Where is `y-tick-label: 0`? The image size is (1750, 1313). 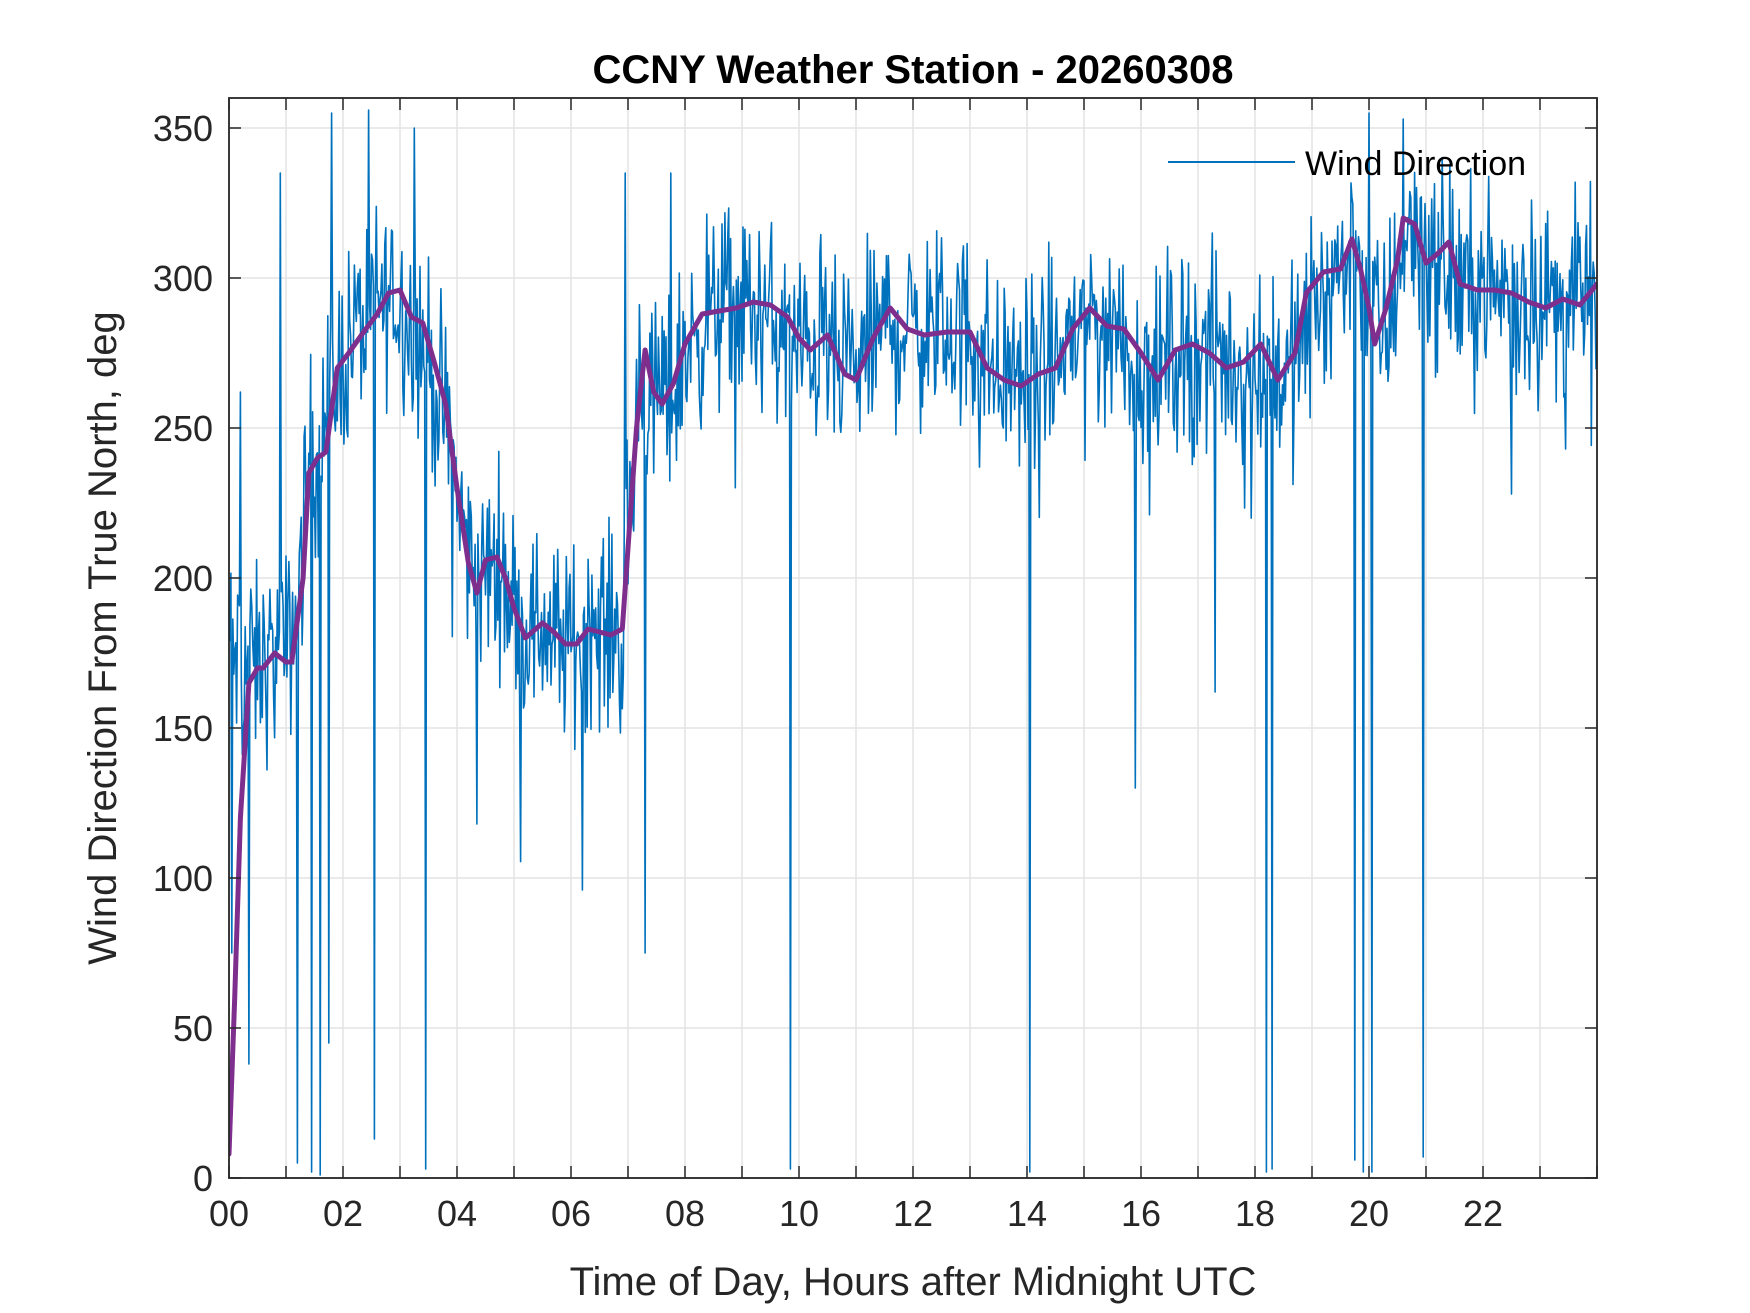
y-tick-label: 0 is located at coordinates (203, 1178).